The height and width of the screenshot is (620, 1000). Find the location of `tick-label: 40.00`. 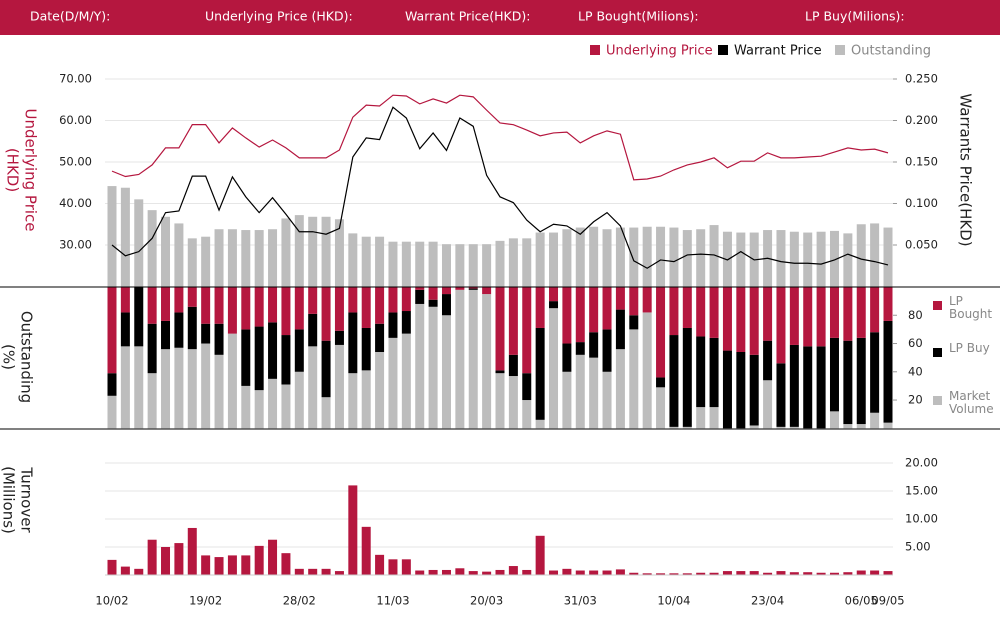

tick-label: 40.00 is located at coordinates (75, 203).